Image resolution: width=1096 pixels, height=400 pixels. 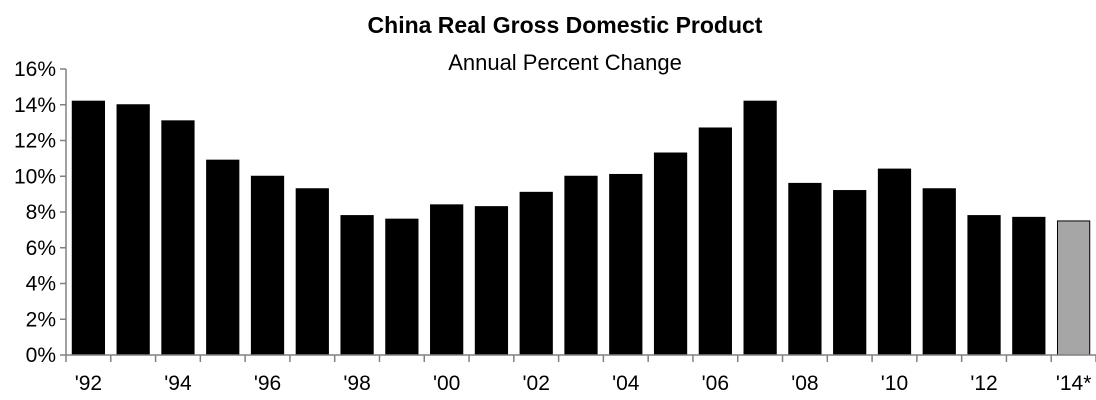 What do you see at coordinates (41, 248) in the screenshot?
I see `y-tick-label: 6%` at bounding box center [41, 248].